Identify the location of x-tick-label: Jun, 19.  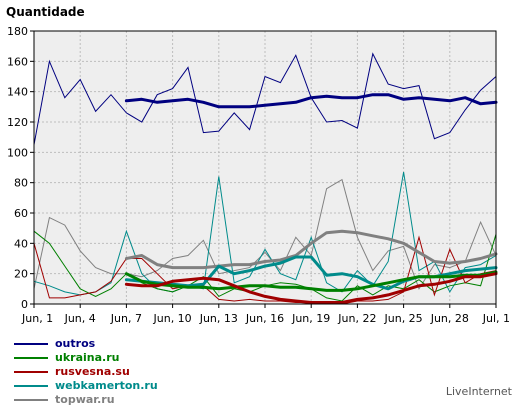
(310, 318).